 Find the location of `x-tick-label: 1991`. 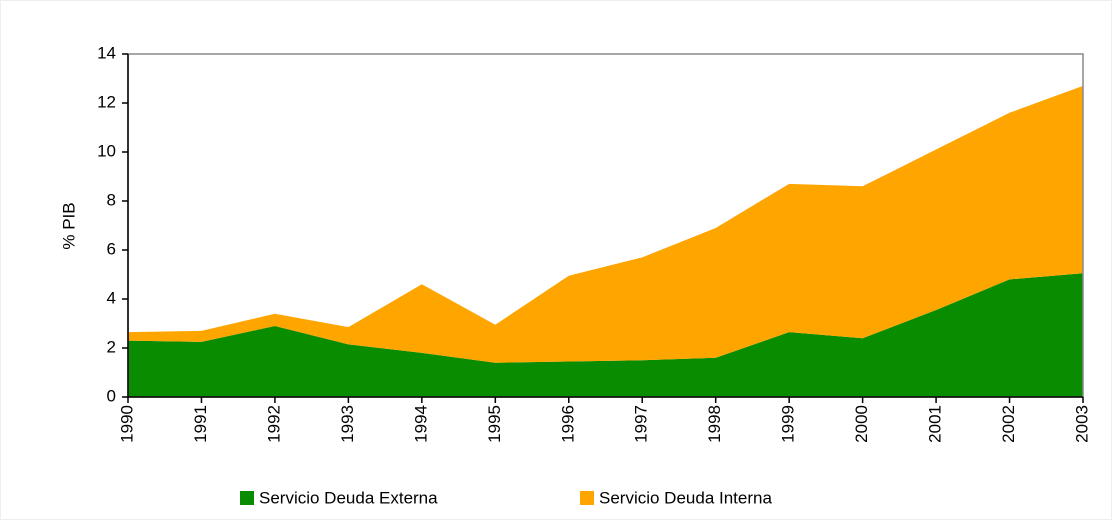

x-tick-label: 1991 is located at coordinates (200, 424).